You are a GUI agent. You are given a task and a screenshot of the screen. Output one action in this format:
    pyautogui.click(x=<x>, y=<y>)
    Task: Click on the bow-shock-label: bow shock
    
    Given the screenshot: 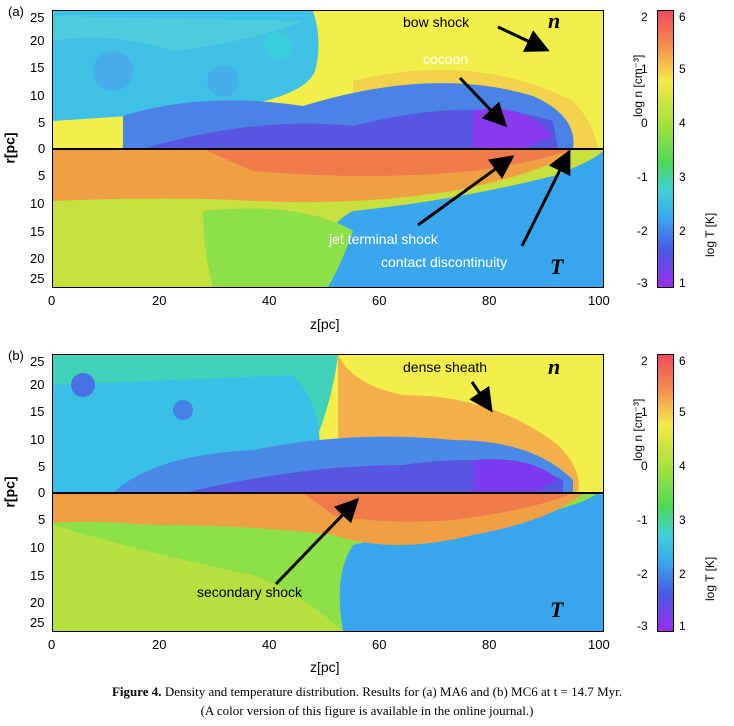 What is the action you would take?
    pyautogui.click(x=436, y=22)
    